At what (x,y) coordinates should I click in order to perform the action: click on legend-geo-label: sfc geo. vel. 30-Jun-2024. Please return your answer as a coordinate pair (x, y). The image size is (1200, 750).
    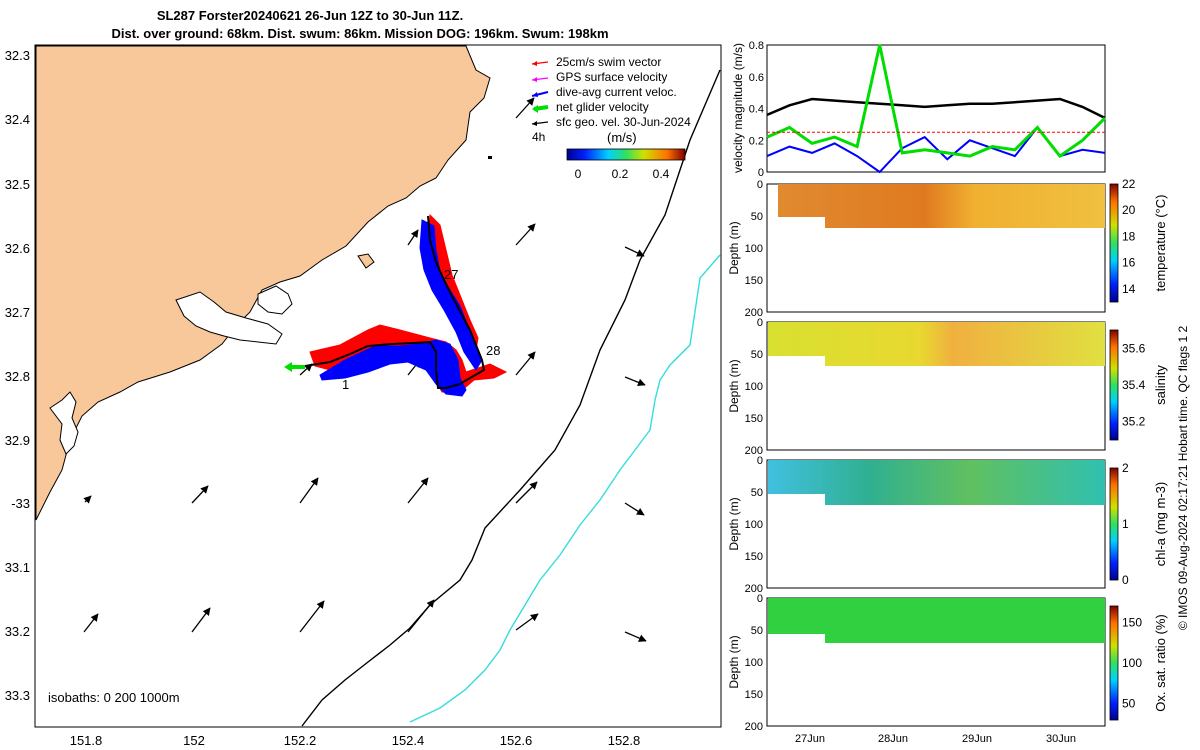
    Looking at the image, I should click on (623, 122).